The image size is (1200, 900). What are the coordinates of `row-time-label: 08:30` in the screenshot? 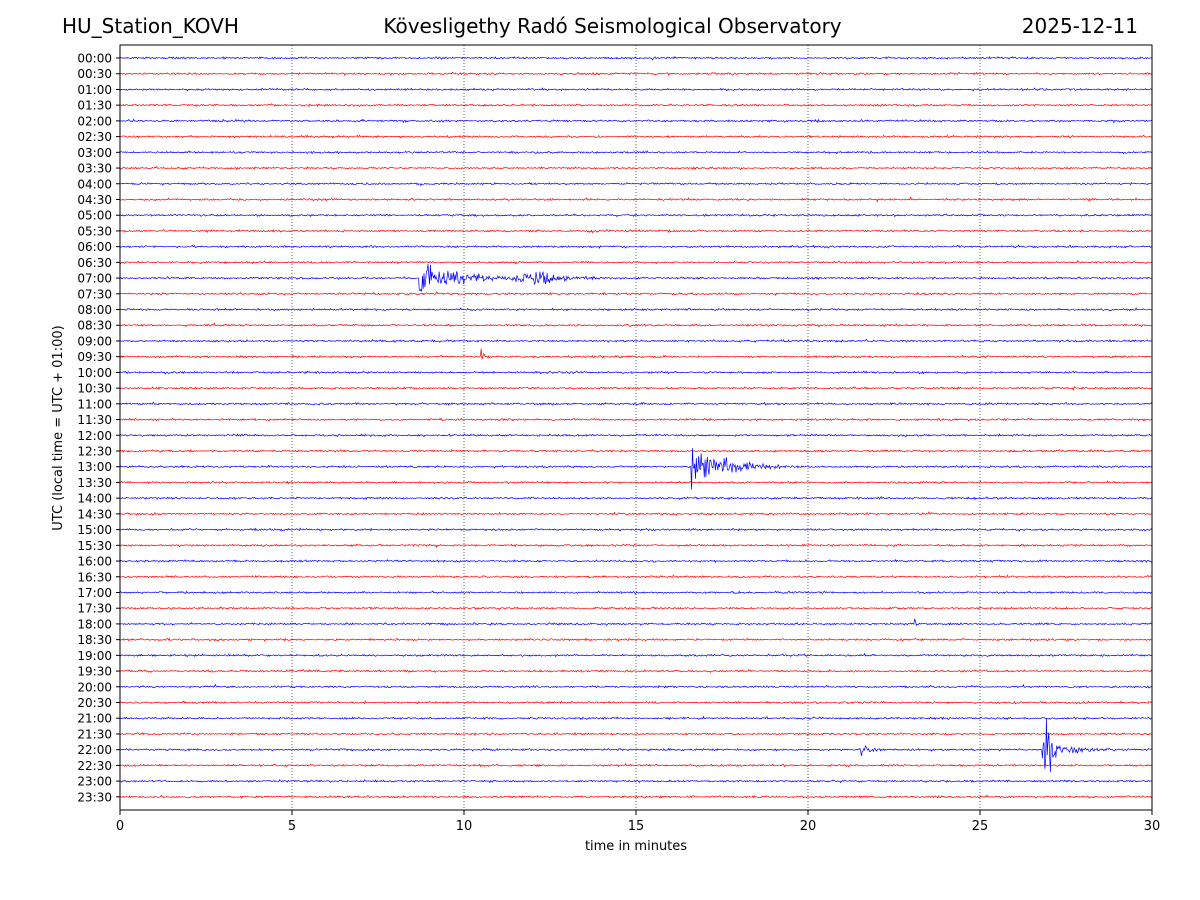 It's located at (94, 326).